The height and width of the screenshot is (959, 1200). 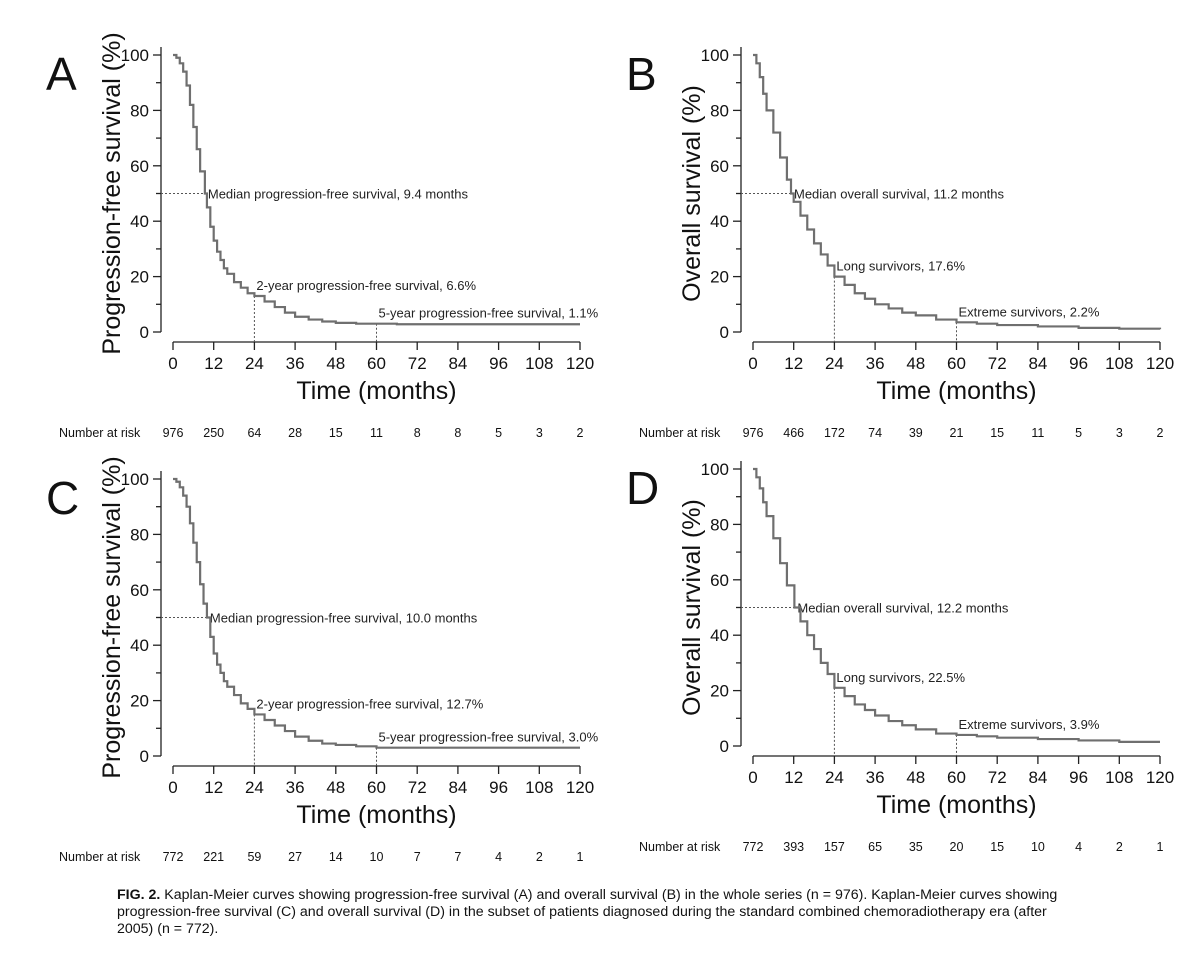 I want to click on number-at-risk-value: 74, so click(x=875, y=433).